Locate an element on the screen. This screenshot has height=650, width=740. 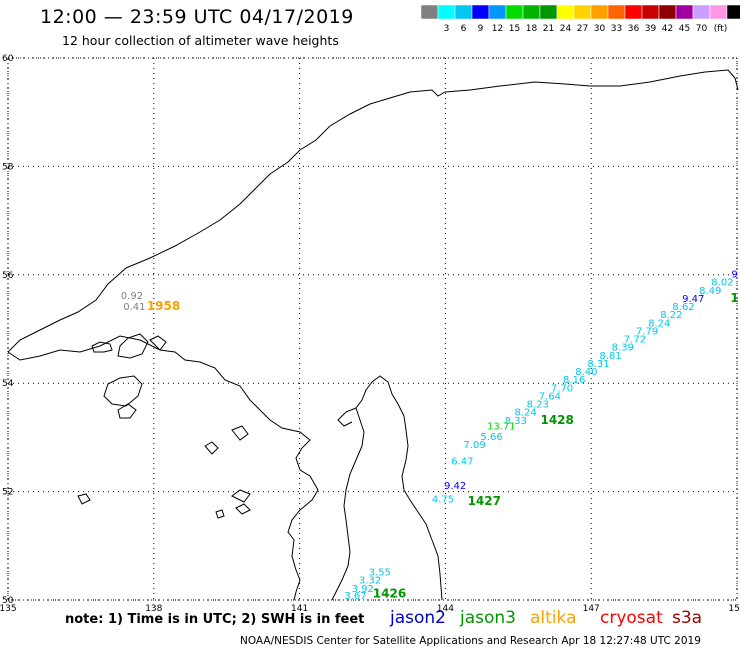
wave-height-label: 9.42 is located at coordinates (455, 486).